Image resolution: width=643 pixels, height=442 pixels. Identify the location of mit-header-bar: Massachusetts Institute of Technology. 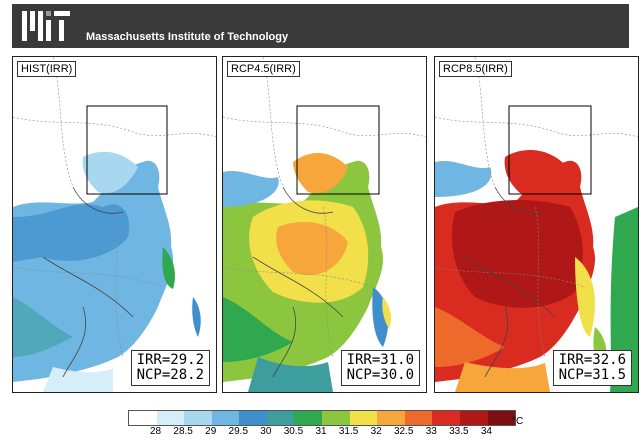
(320, 26).